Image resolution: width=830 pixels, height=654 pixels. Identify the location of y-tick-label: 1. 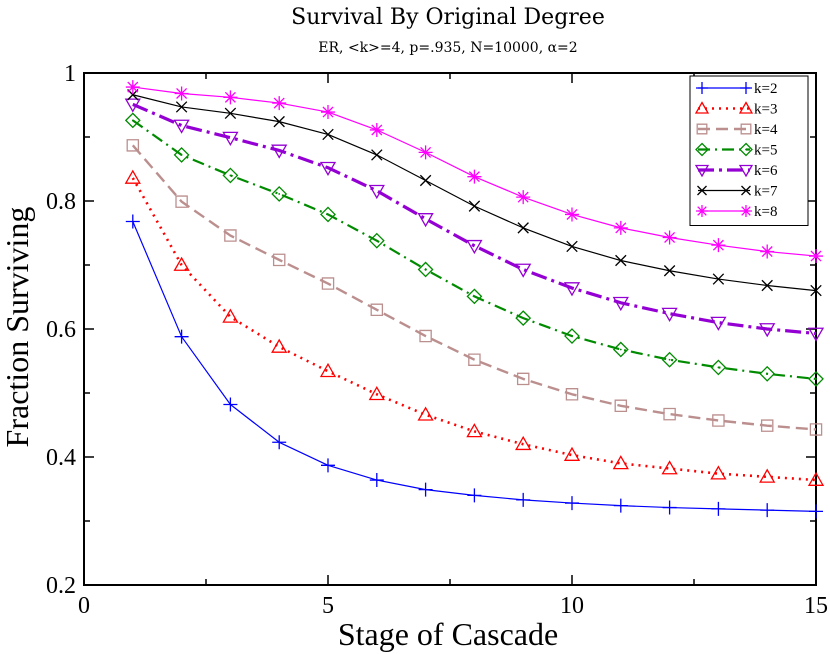
(70, 74).